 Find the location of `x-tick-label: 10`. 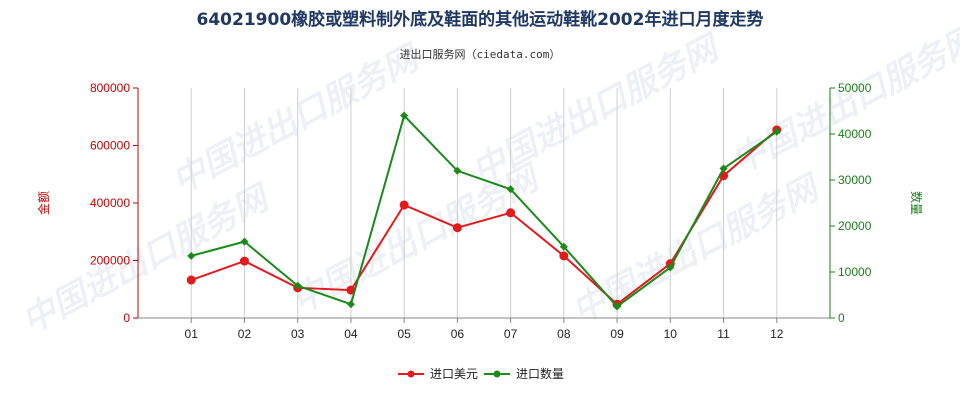

x-tick-label: 10 is located at coordinates (671, 334).